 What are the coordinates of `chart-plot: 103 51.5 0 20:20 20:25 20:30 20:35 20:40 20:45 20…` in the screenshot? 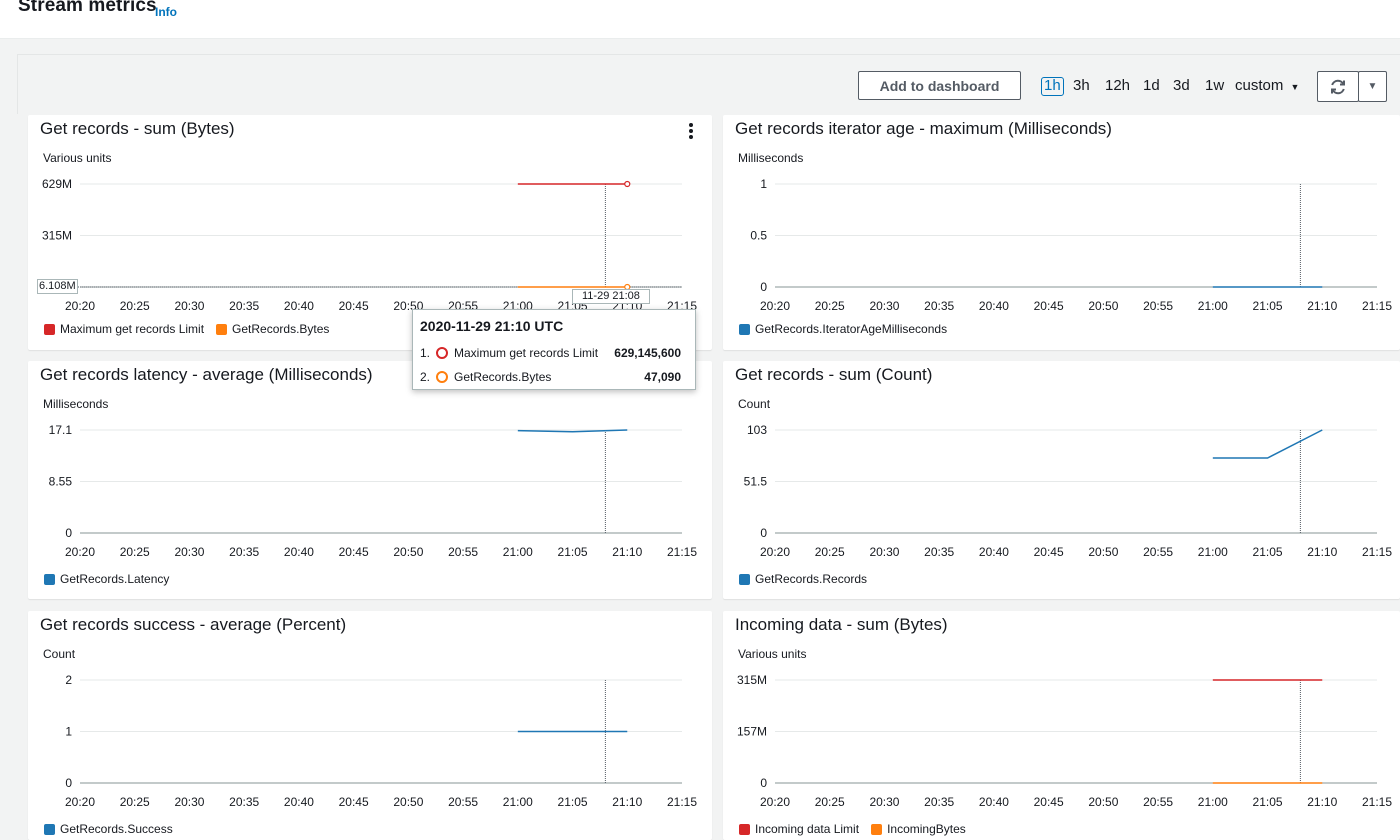 It's located at (1061, 480).